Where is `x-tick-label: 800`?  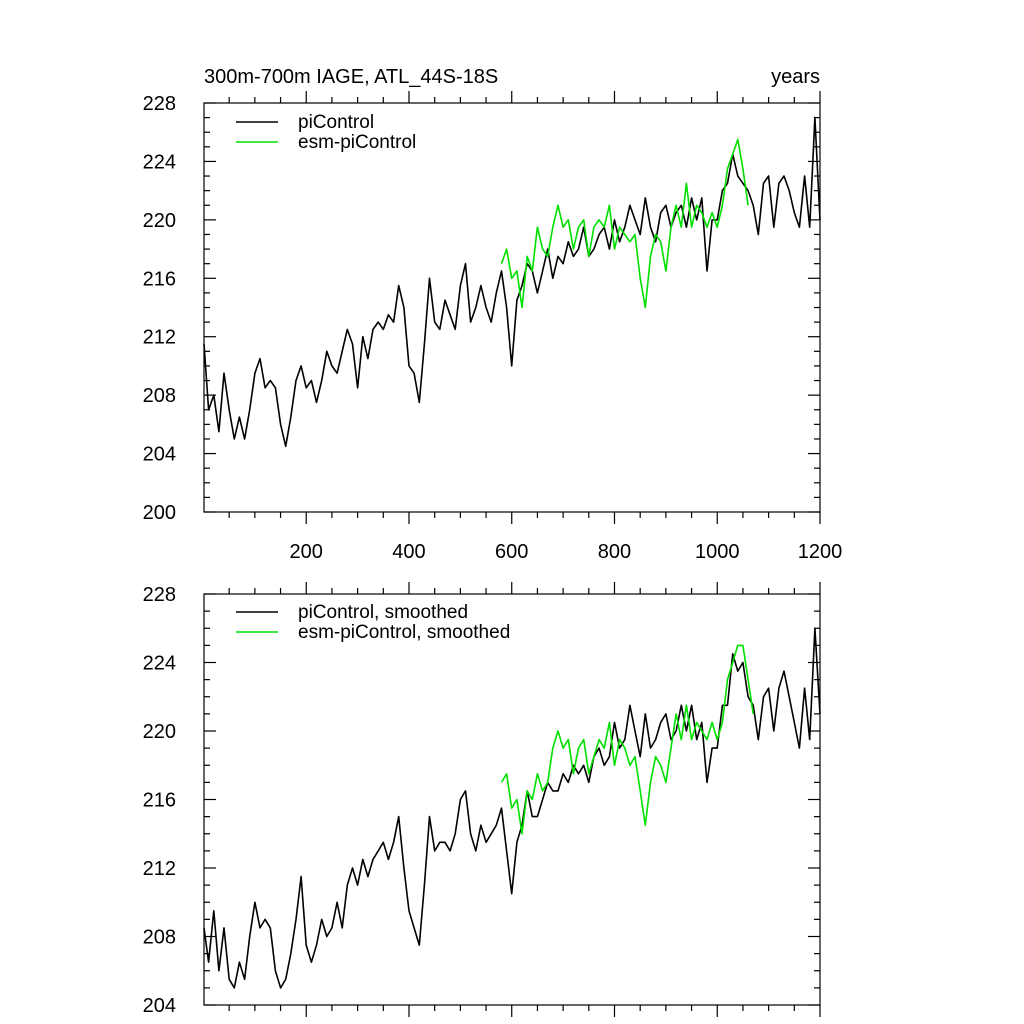 x-tick-label: 800 is located at coordinates (614, 552).